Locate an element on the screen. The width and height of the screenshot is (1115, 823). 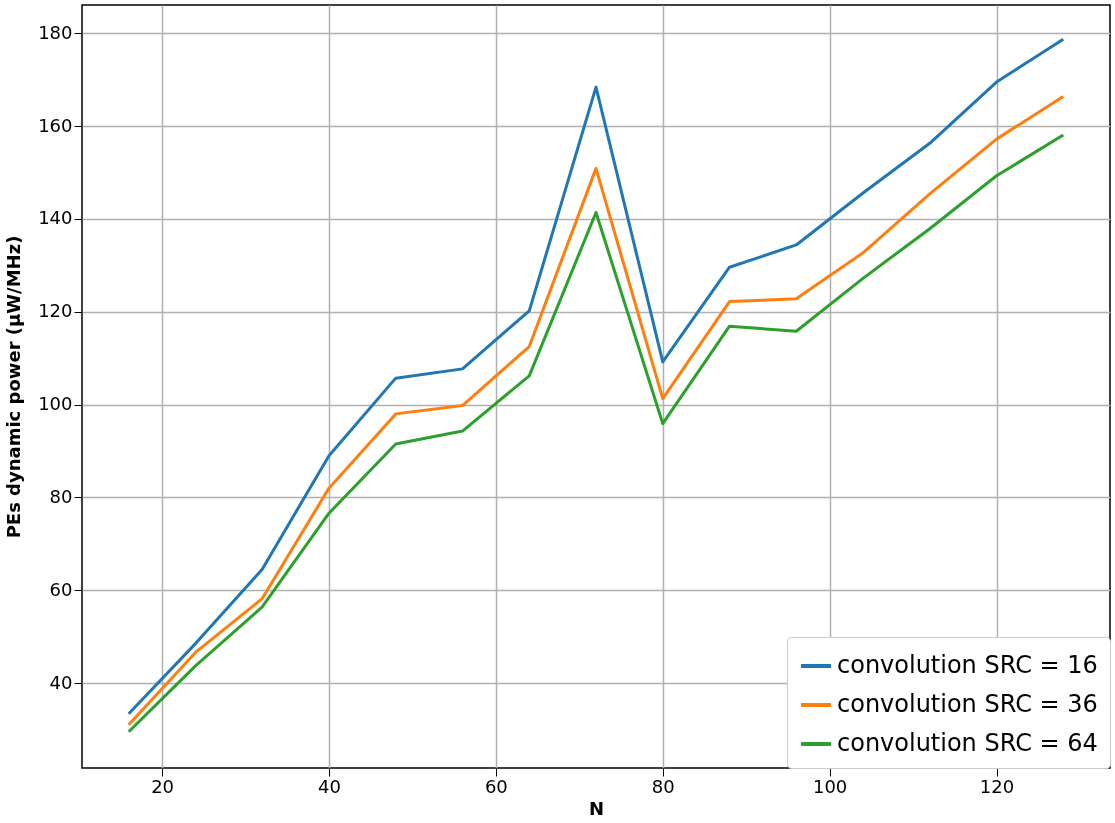
y-axis-title: PEs dynamic power (µW/MHz) is located at coordinates (14, 387).